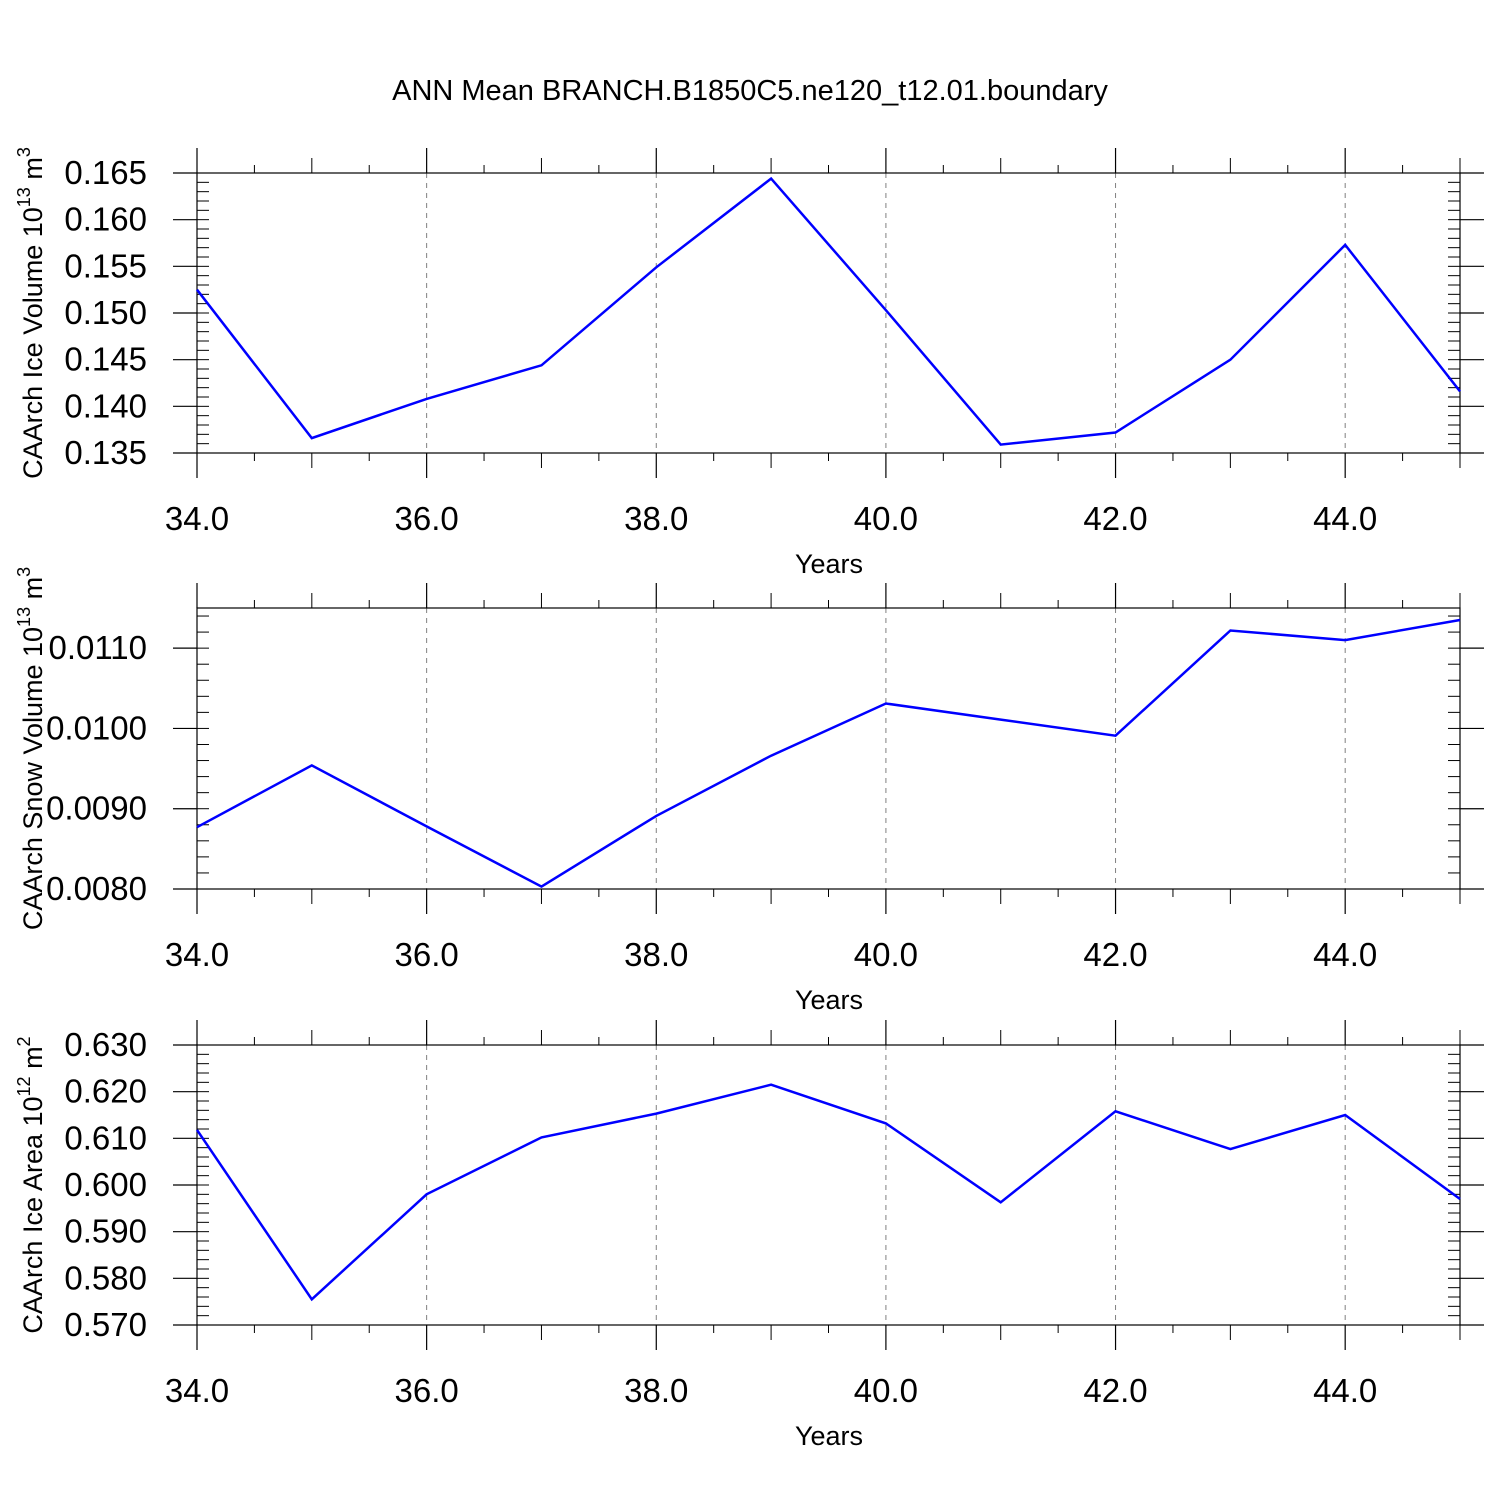 The image size is (1500, 1505). I want to click on y-tick-label: 0.0100, so click(96, 727).